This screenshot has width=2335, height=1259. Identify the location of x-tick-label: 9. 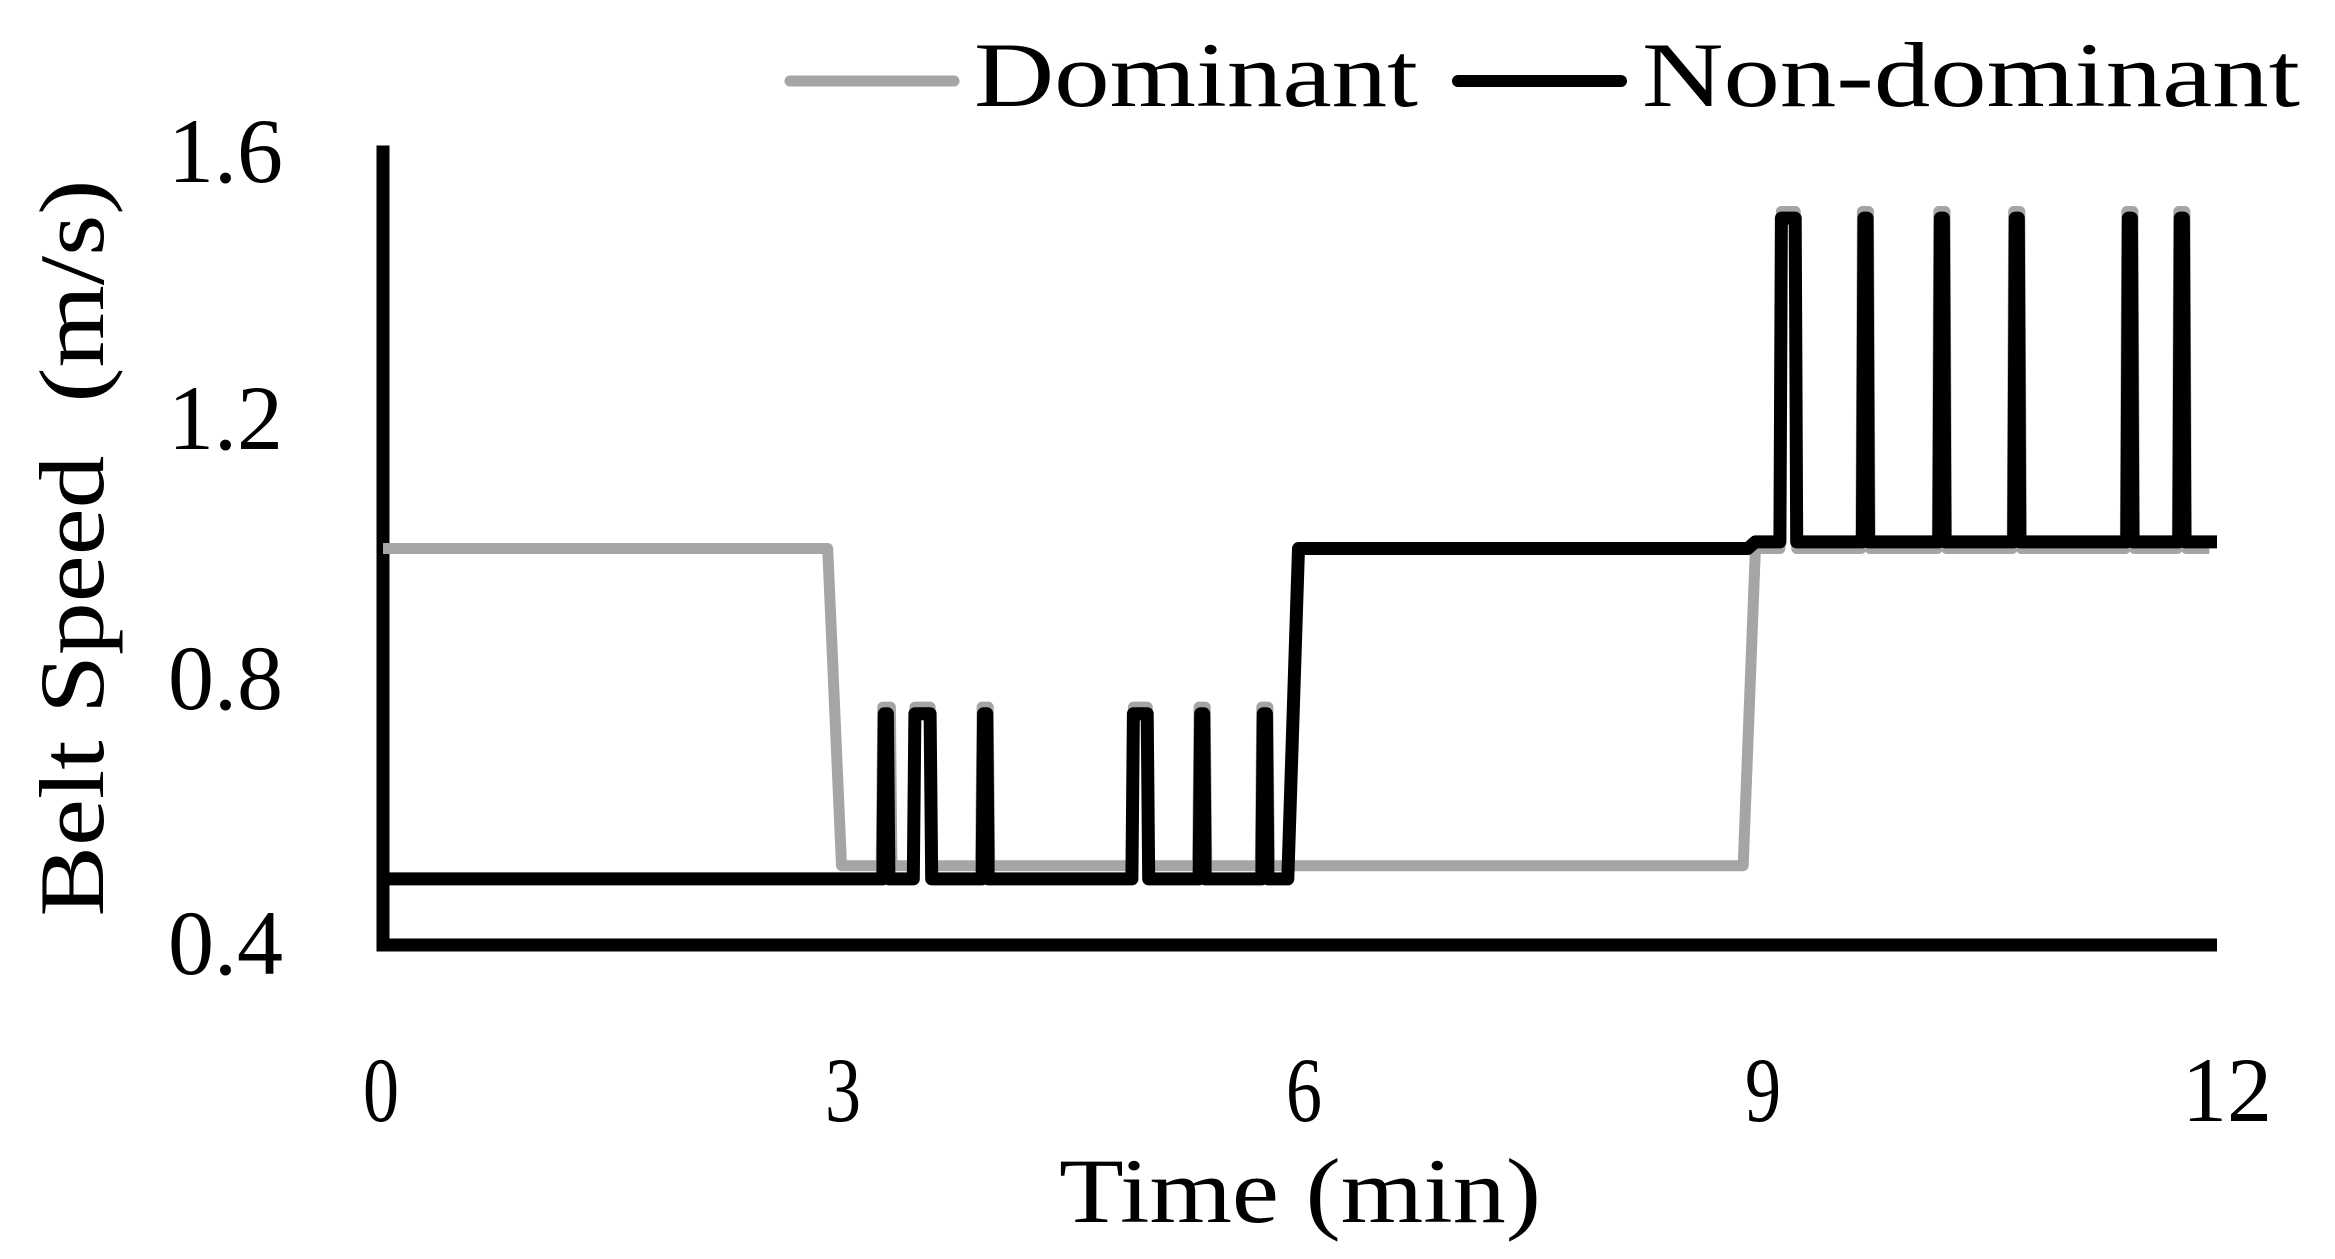
(1763, 1090).